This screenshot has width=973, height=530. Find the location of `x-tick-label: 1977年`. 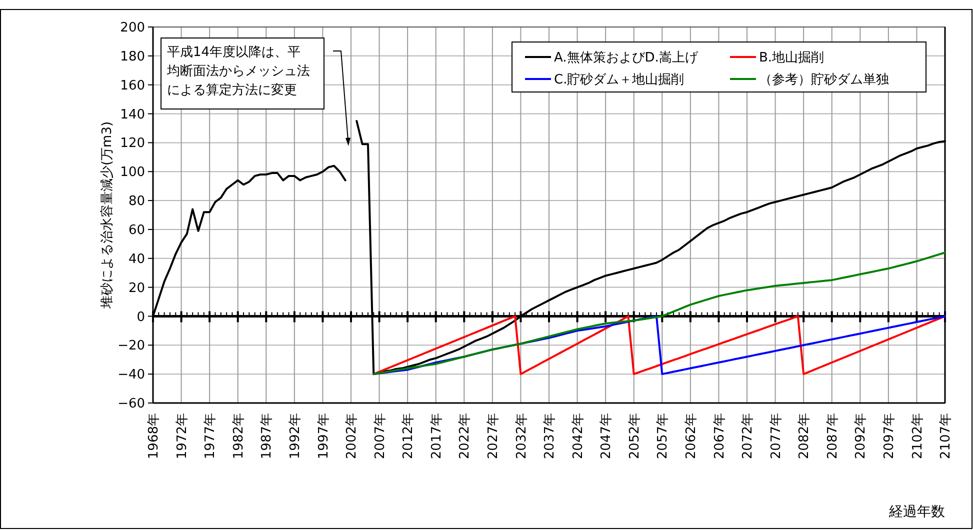

x-tick-label: 1977年 is located at coordinates (210, 436).